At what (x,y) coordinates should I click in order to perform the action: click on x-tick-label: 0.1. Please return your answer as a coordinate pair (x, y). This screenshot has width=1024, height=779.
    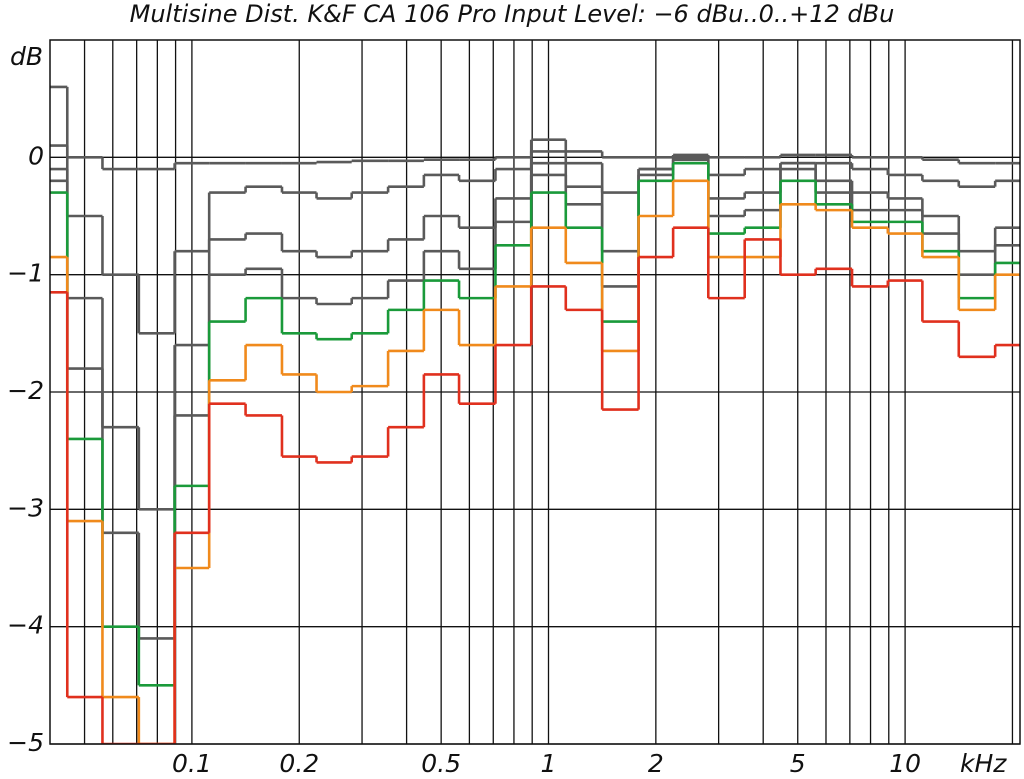
    Looking at the image, I should click on (192, 763).